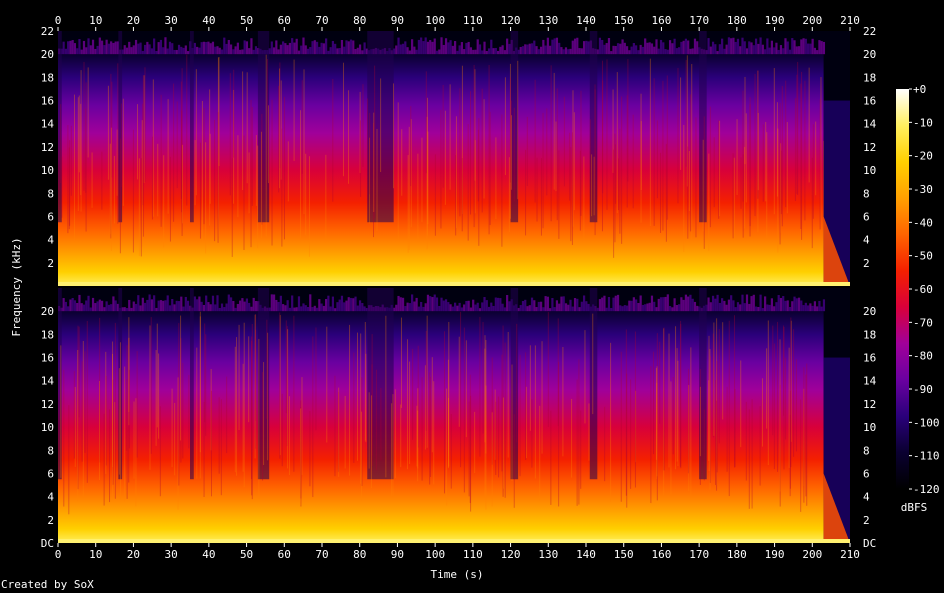  What do you see at coordinates (58, 20) in the screenshot?
I see `x-tick-label-top: 0` at bounding box center [58, 20].